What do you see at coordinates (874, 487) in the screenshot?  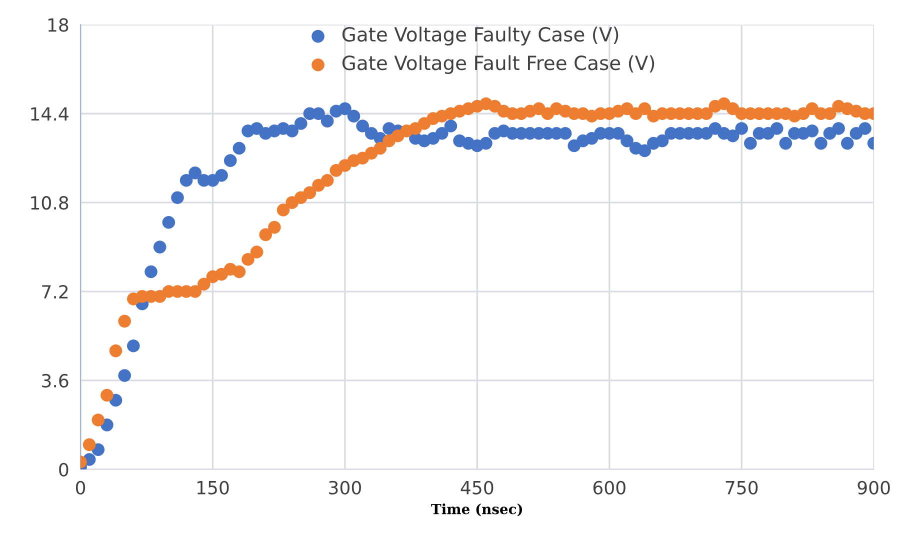 I see `x-tick-label: 900` at bounding box center [874, 487].